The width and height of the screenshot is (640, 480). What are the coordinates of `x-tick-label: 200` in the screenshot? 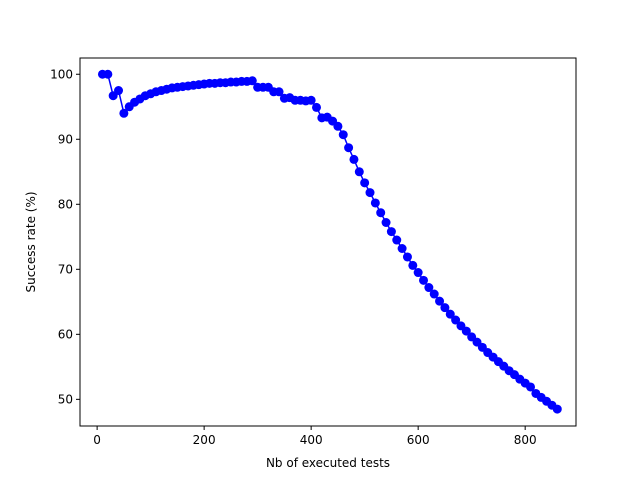 It's located at (204, 440).